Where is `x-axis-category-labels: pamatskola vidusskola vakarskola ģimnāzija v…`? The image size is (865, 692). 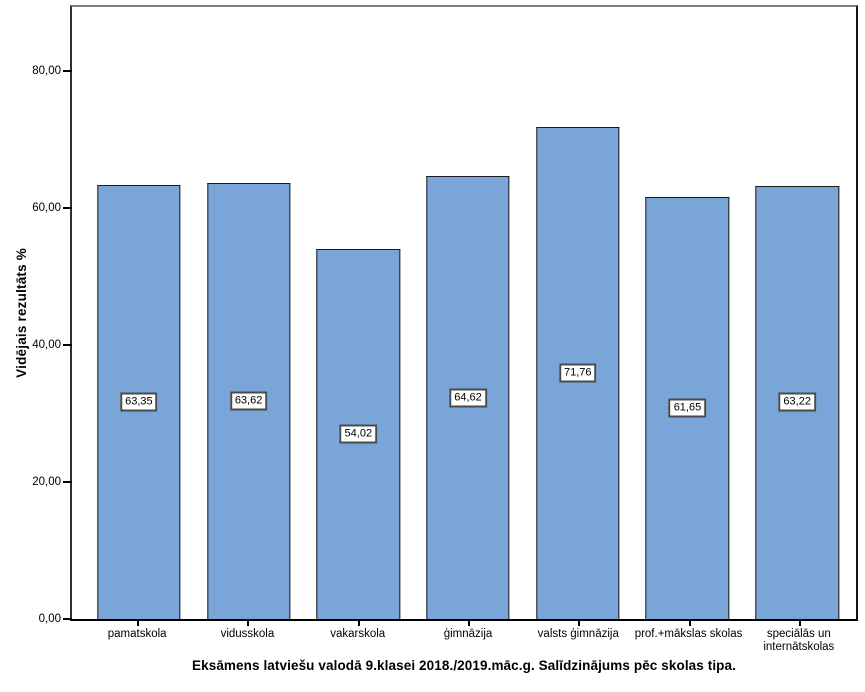 x-axis-category-labels: pamatskola vidusskola vakarskola ģimnāzija v… is located at coordinates (464, 641).